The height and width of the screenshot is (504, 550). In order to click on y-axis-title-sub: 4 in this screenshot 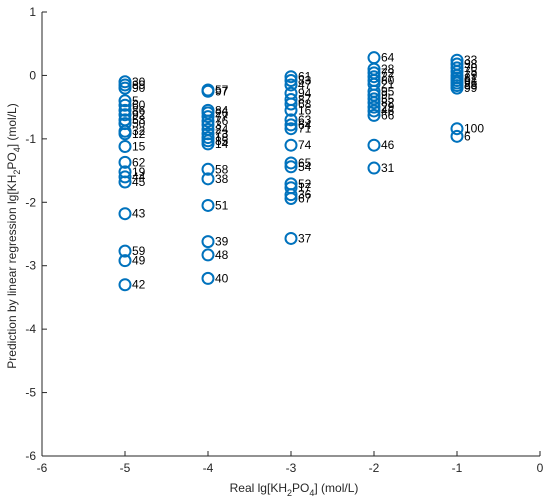, I will do `click(17, 149)`.